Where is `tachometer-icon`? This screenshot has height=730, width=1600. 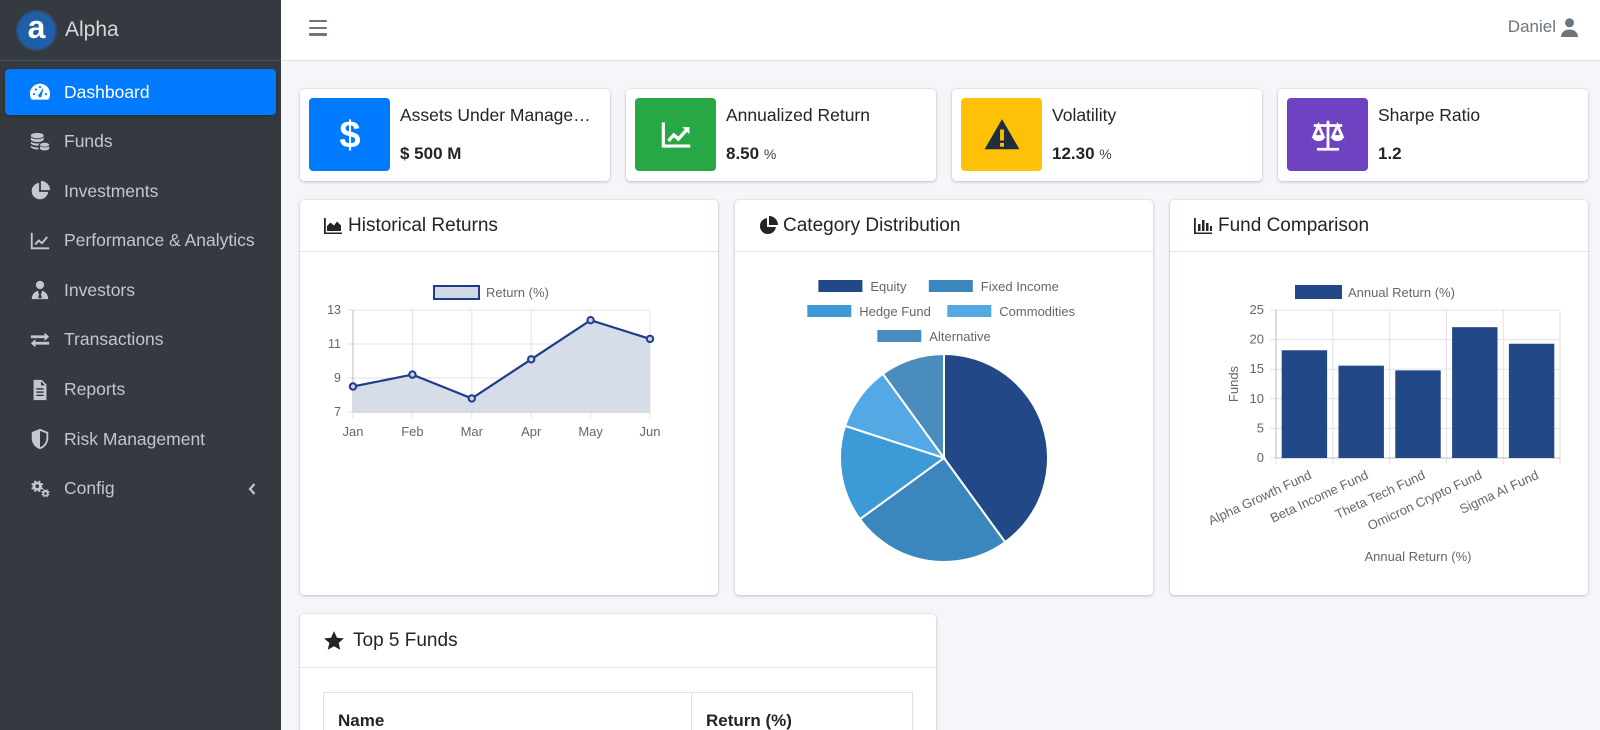
tachometer-icon is located at coordinates (40, 92).